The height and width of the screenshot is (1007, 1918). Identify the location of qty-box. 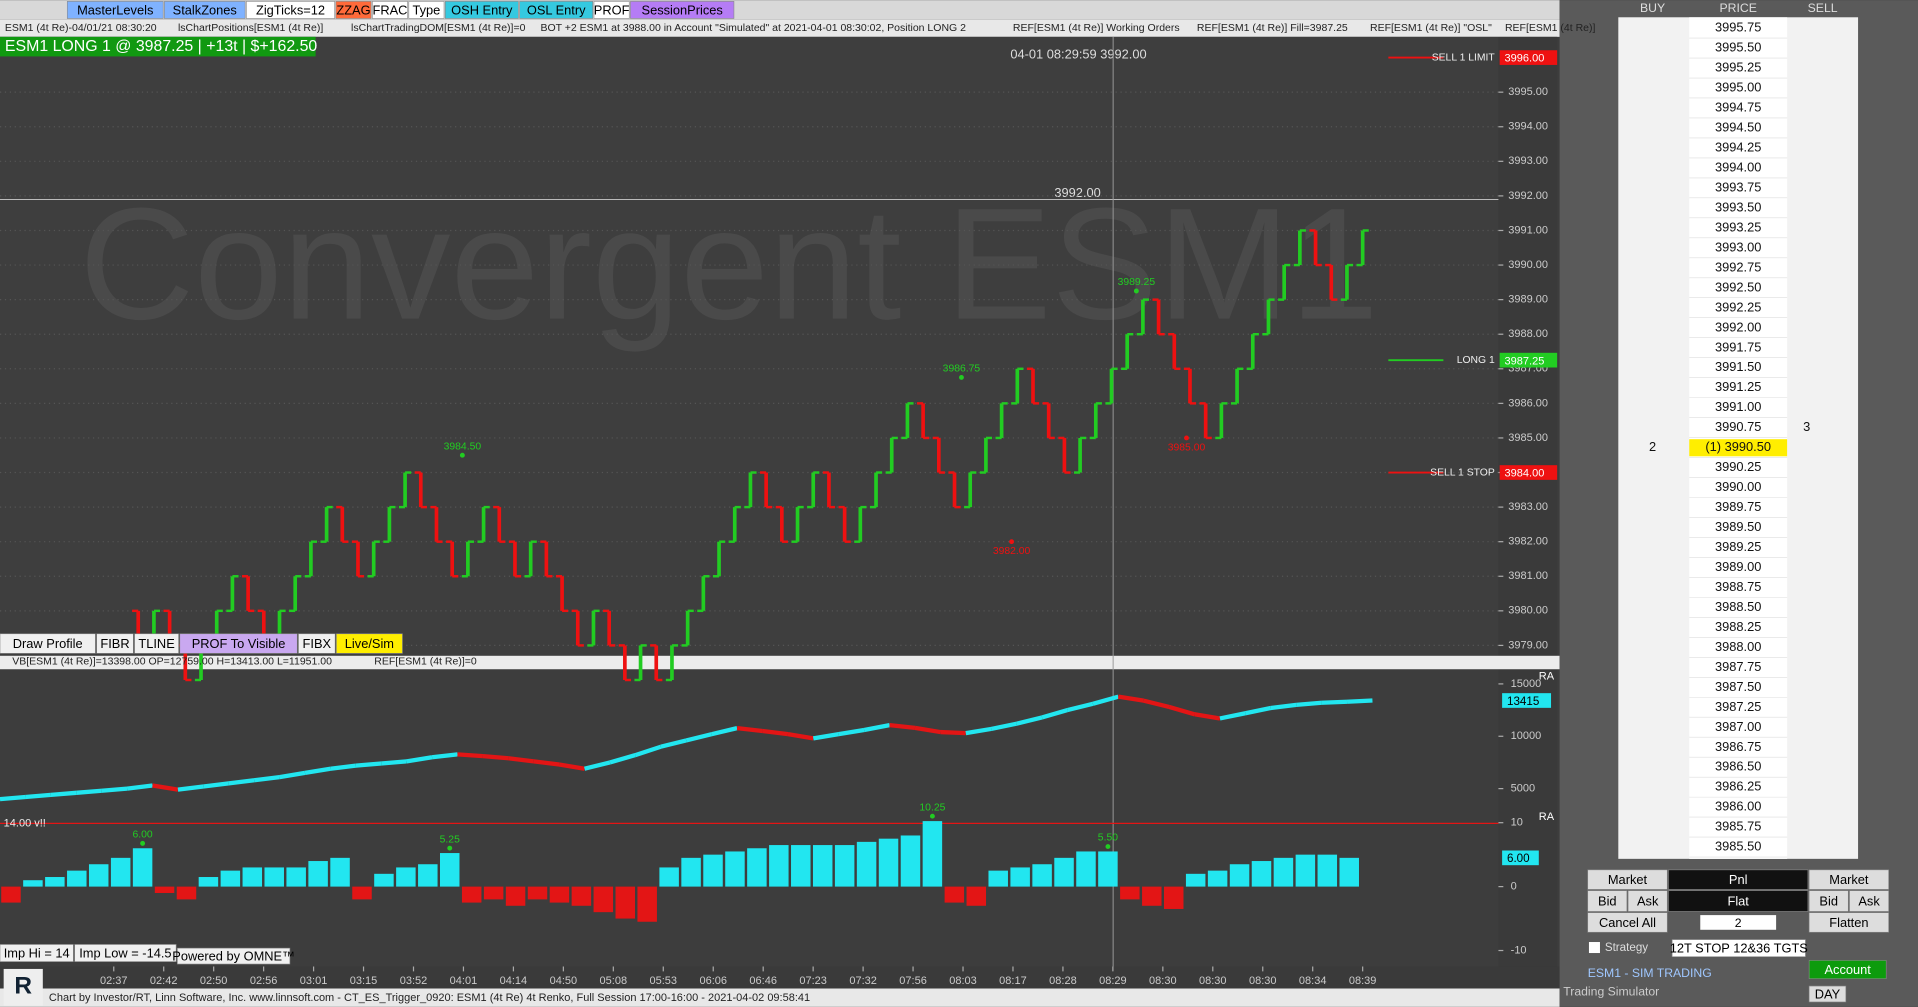
(1738, 922).